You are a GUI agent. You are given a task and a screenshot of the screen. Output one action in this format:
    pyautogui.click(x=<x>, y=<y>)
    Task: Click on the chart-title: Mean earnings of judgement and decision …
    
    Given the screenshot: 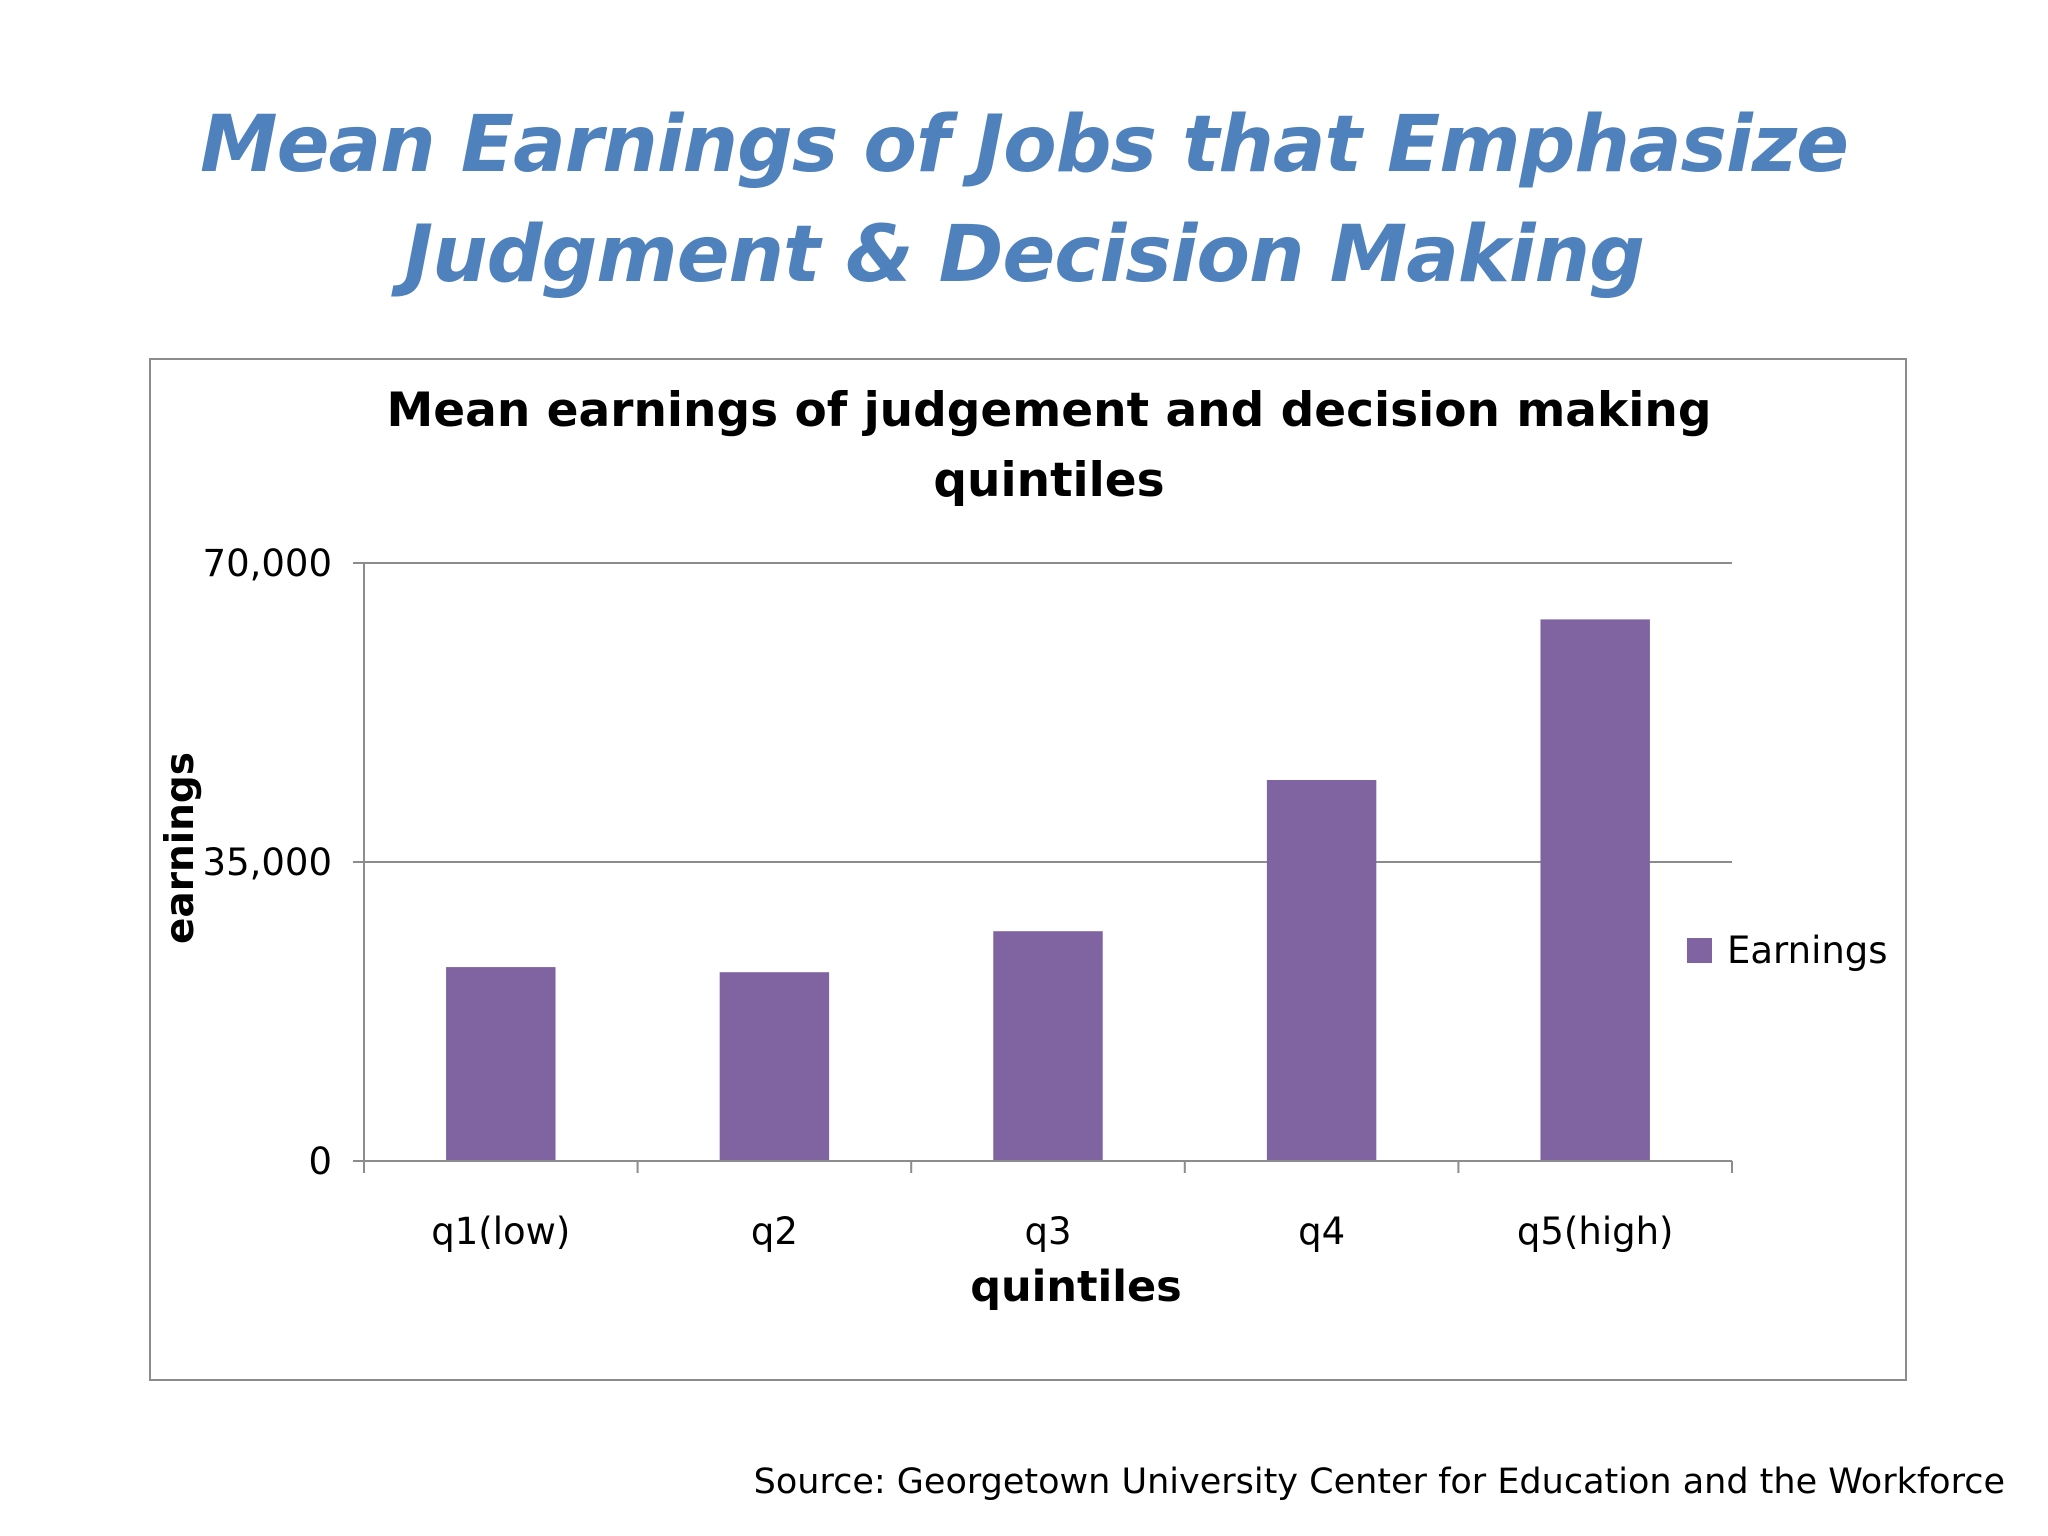 What is the action you would take?
    pyautogui.click(x=1049, y=445)
    